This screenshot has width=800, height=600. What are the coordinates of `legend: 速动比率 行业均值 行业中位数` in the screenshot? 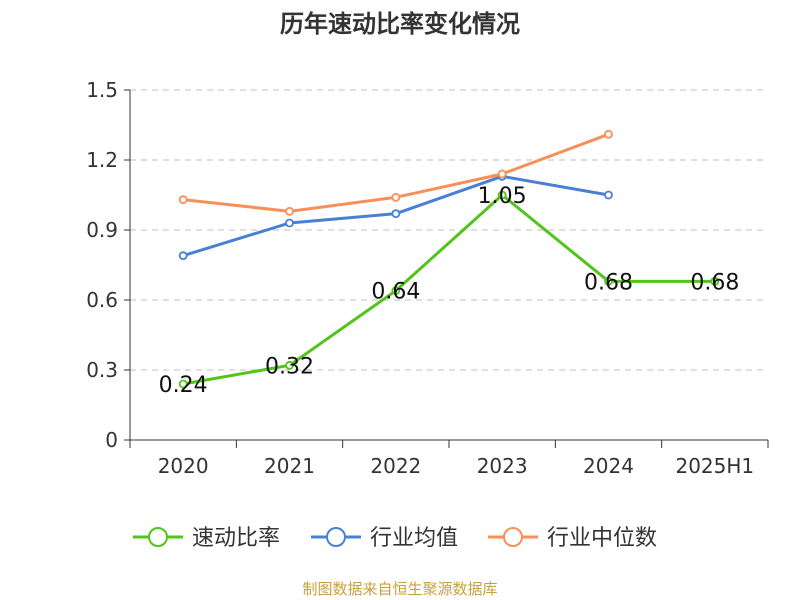 It's located at (395, 538).